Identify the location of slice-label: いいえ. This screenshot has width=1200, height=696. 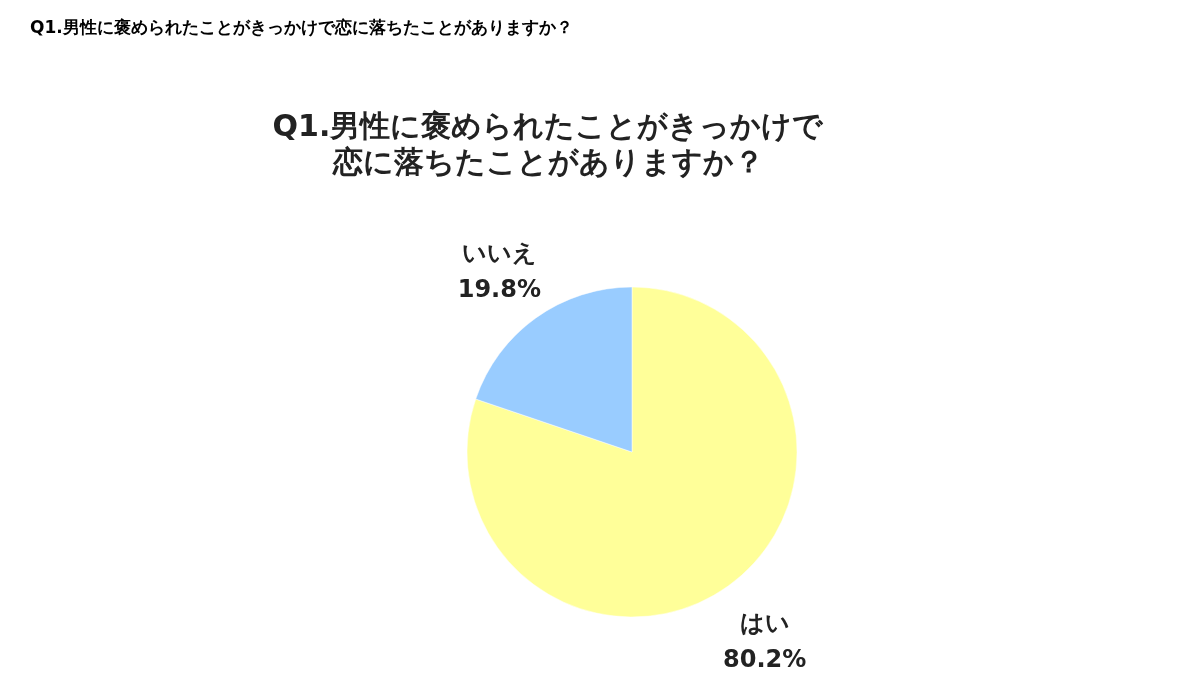
(499, 252).